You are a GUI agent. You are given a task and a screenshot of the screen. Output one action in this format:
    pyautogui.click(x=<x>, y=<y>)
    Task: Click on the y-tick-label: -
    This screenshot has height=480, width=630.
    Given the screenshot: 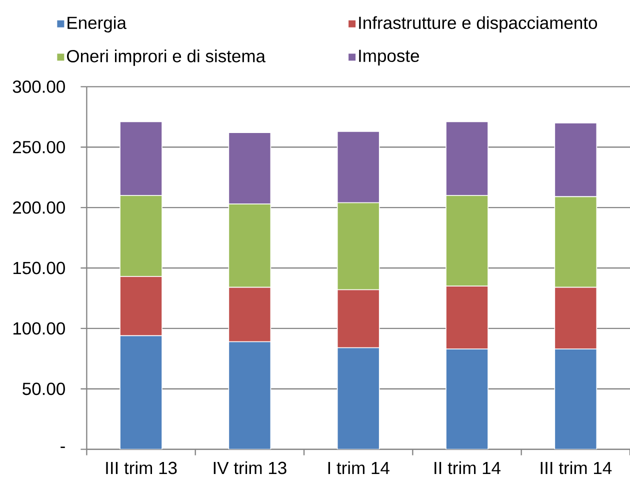 What is the action you would take?
    pyautogui.click(x=62, y=447)
    